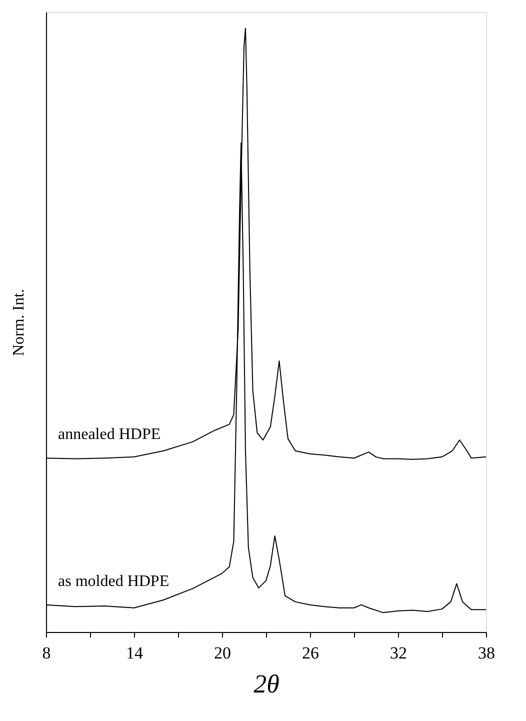  I want to click on x-tick-label: 20, so click(222, 653).